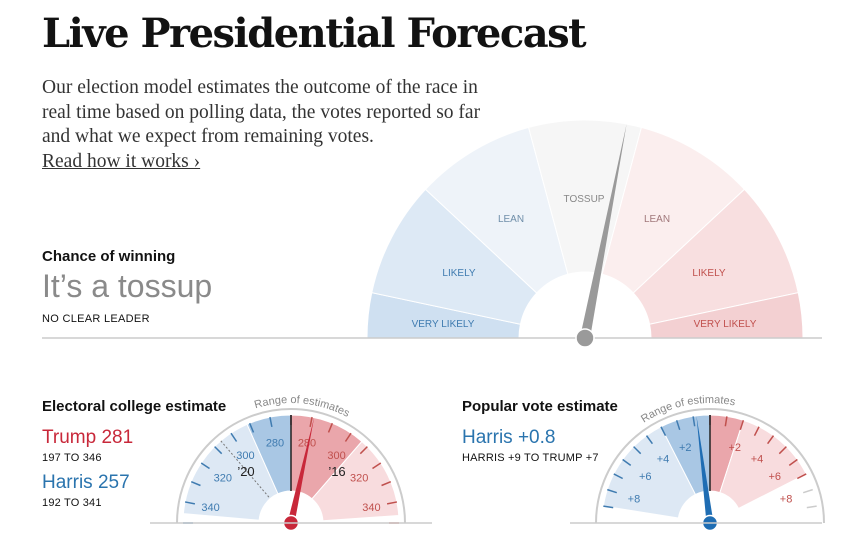 The image size is (850, 548). What do you see at coordinates (540, 406) in the screenshot?
I see `popular-heading: Popular vote estimate` at bounding box center [540, 406].